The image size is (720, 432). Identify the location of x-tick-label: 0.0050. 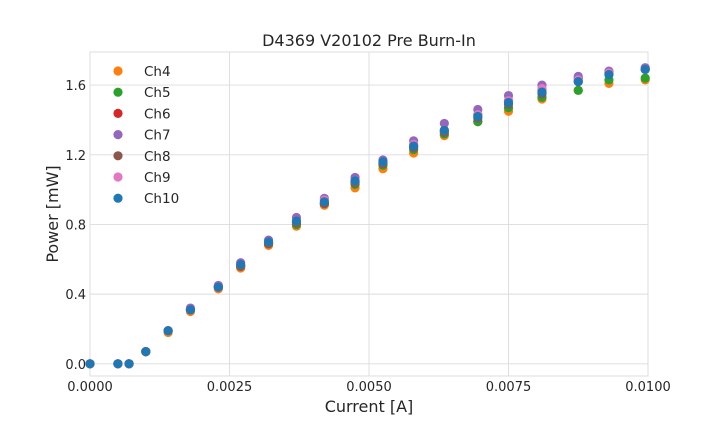
(369, 387).